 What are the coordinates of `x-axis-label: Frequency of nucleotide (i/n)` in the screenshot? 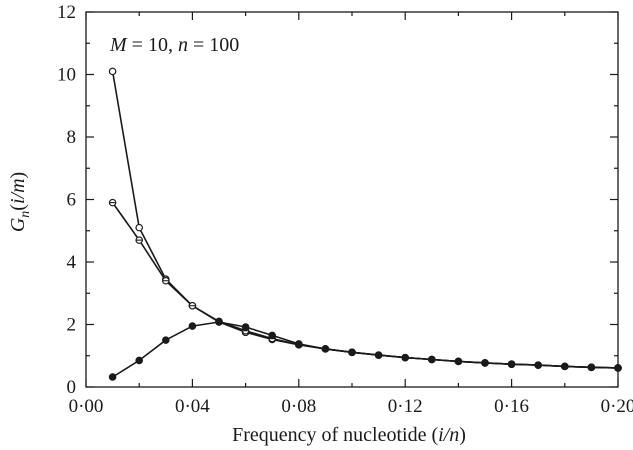 It's located at (349, 435).